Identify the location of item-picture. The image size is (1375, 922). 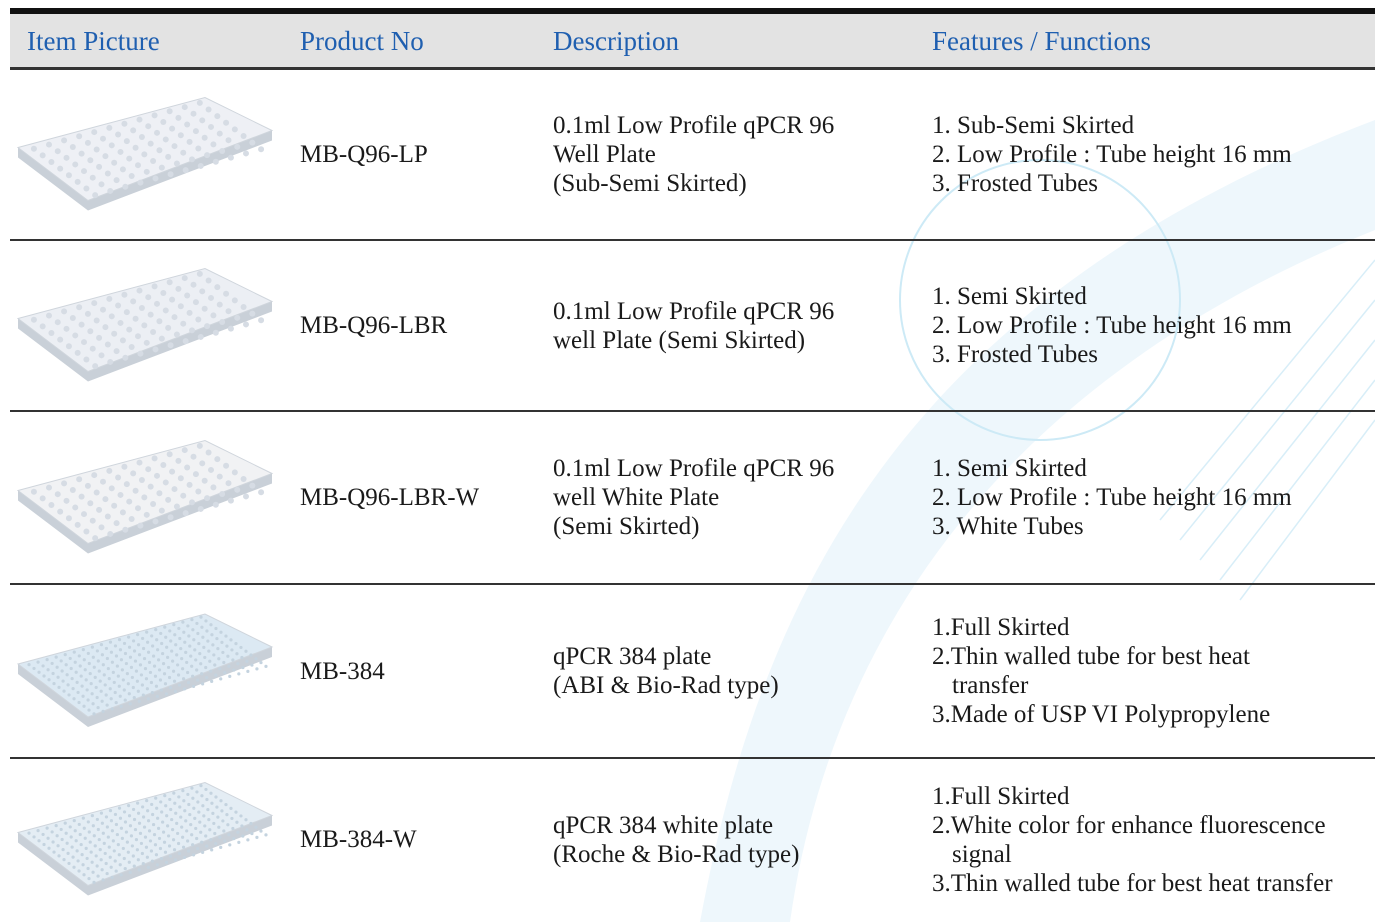
(145, 670).